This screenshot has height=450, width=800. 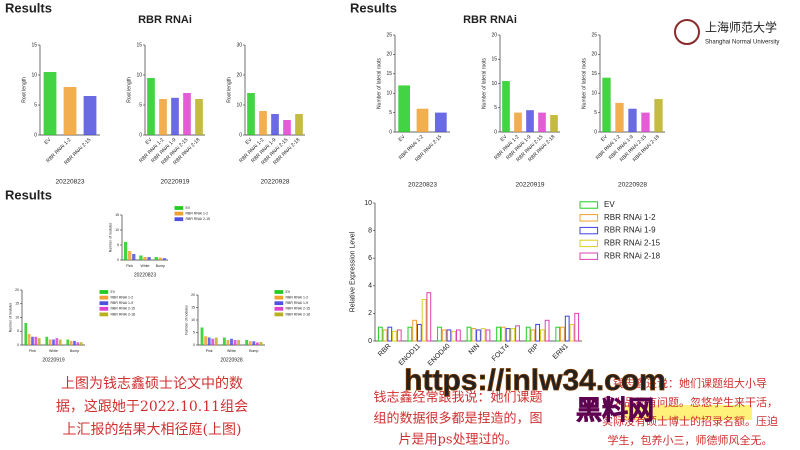 What do you see at coordinates (609, 204) in the screenshot?
I see `legend-label: EV` at bounding box center [609, 204].